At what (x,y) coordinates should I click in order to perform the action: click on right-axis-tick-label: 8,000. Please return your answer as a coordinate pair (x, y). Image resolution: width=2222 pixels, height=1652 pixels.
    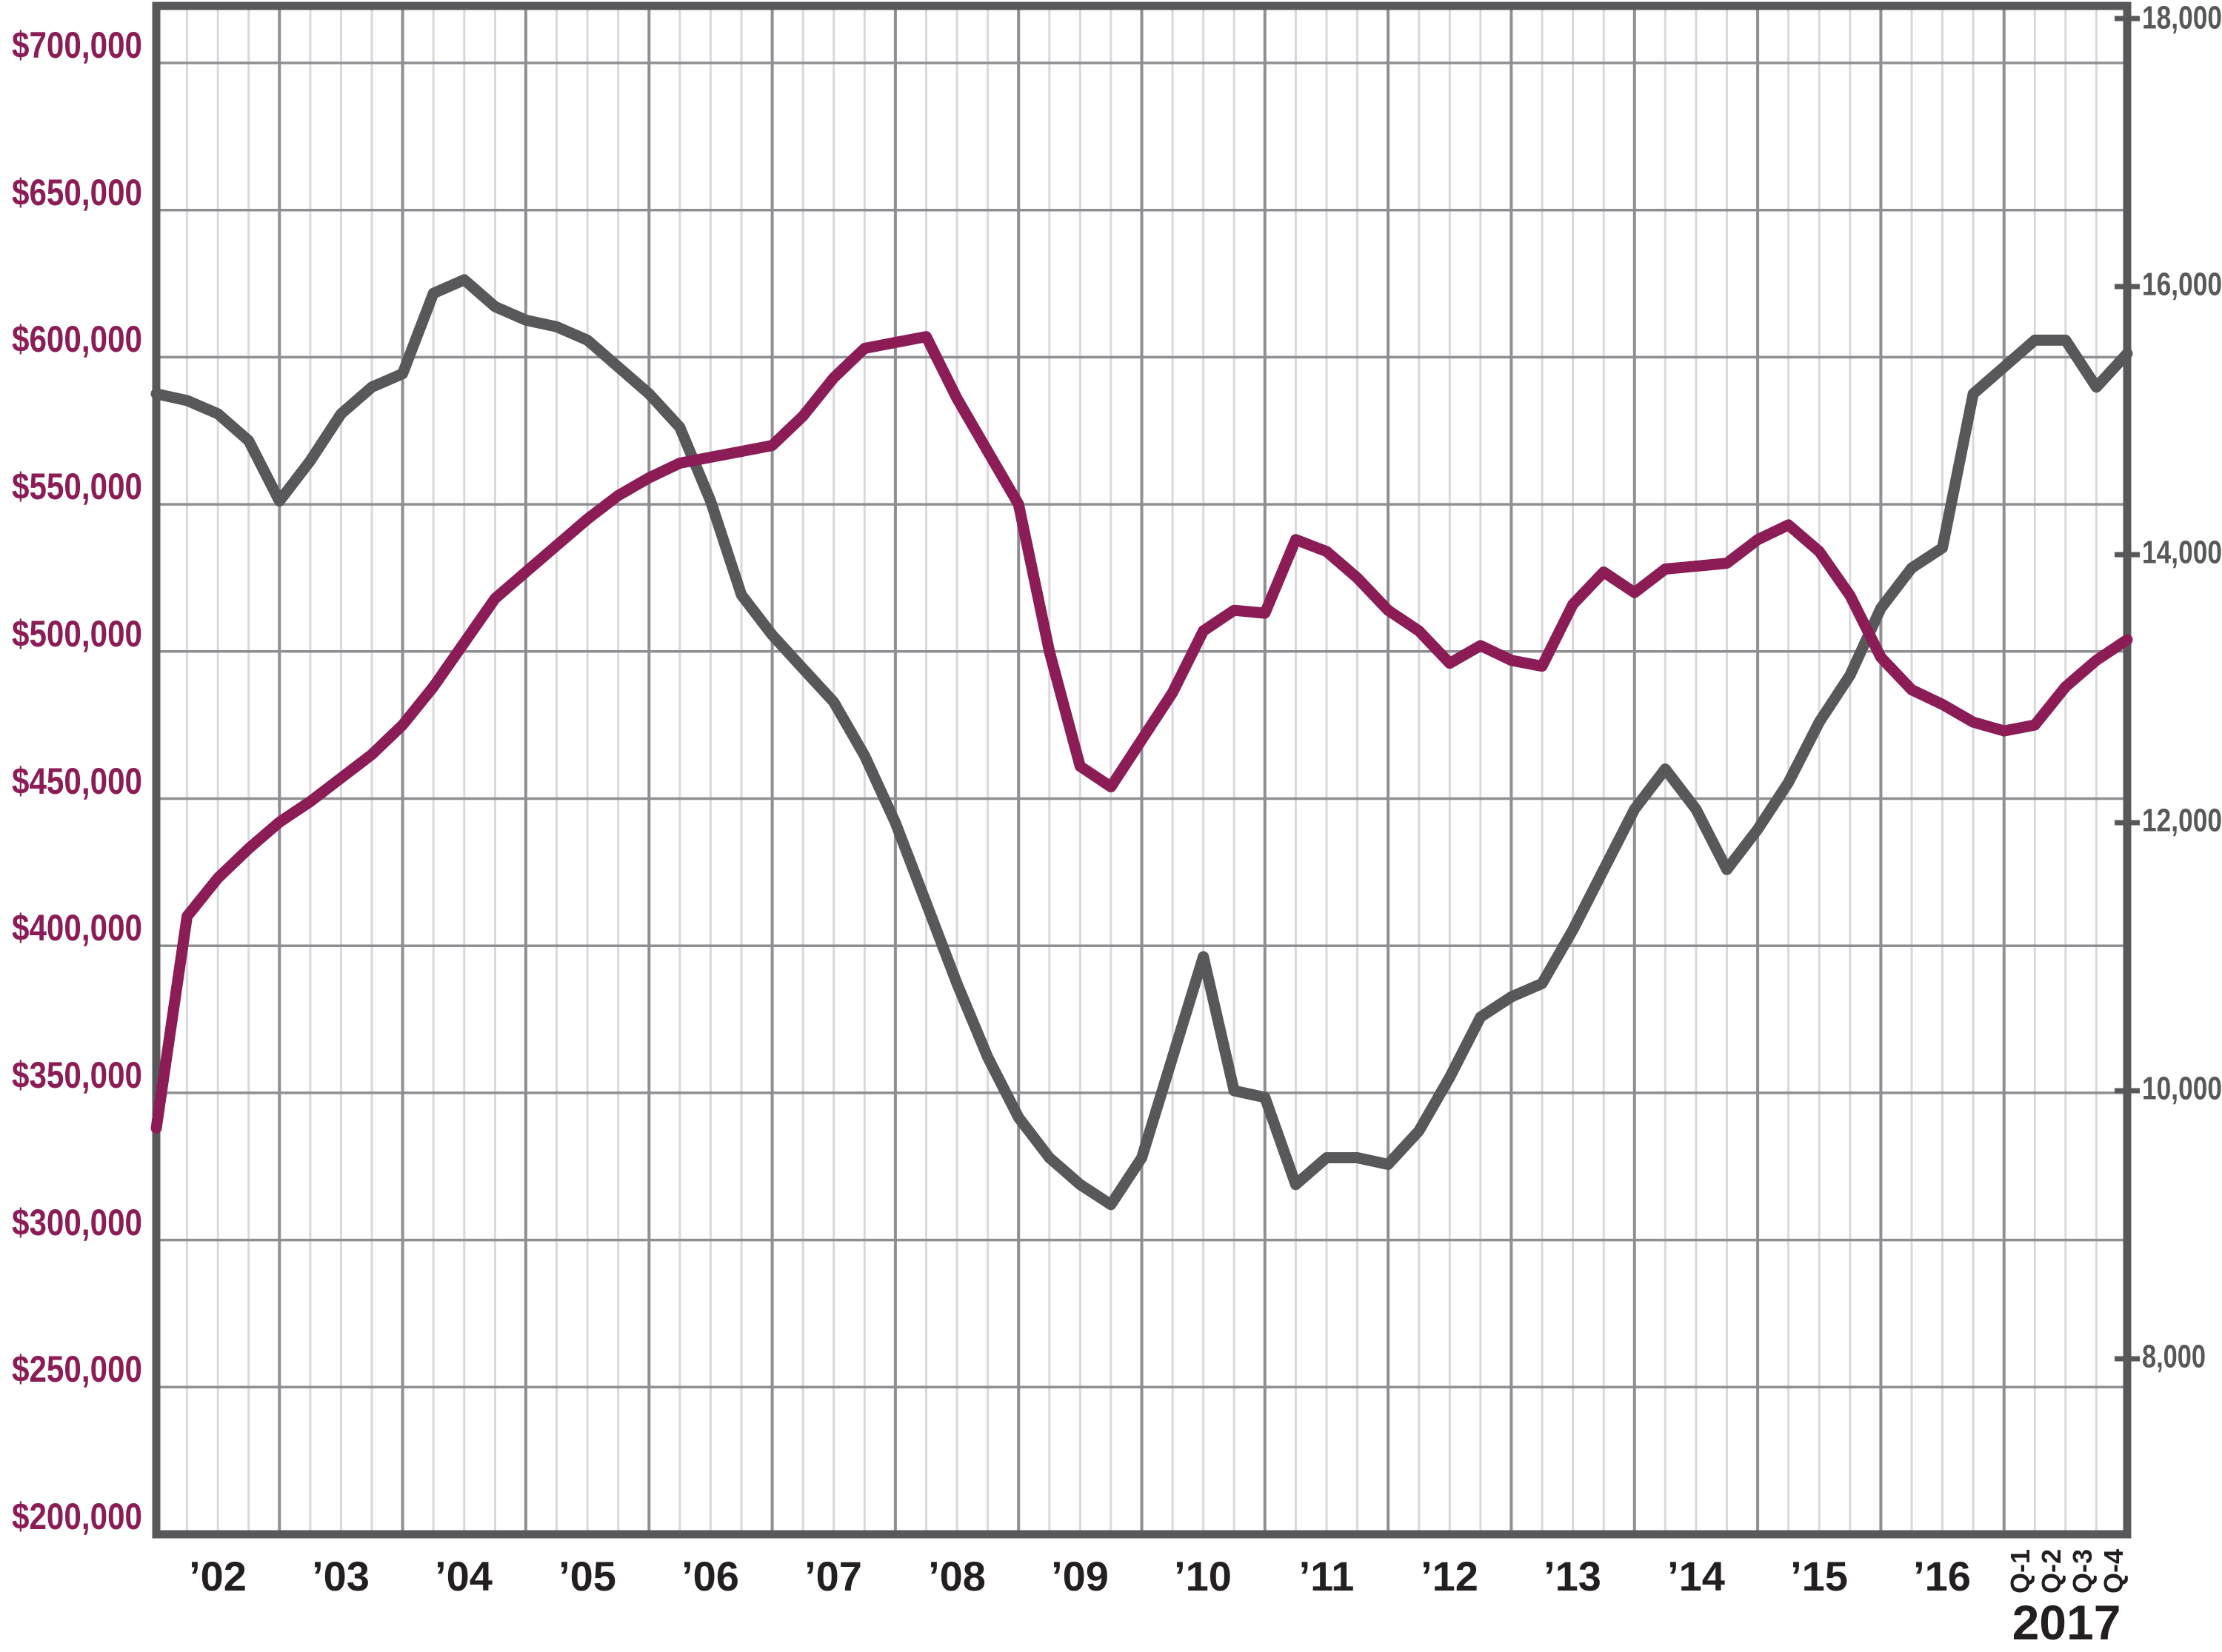
    Looking at the image, I should click on (2174, 1357).